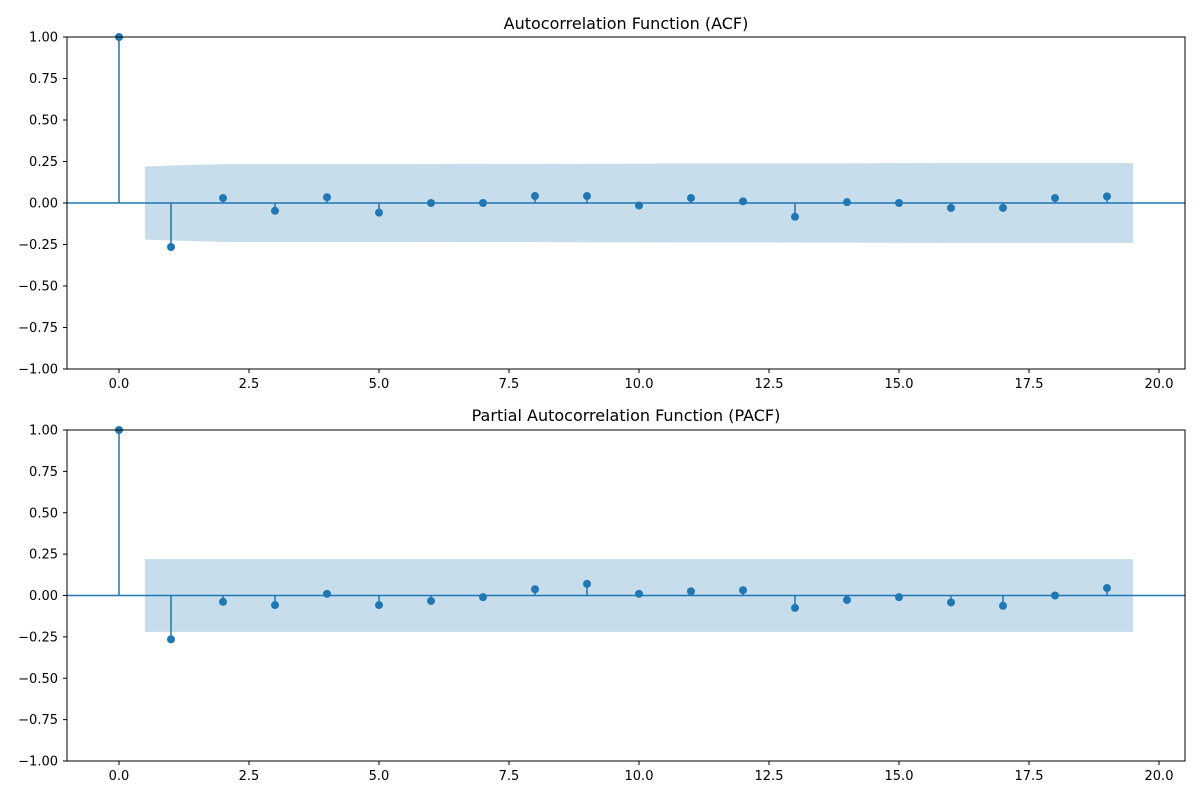  Describe the element at coordinates (43, 513) in the screenshot. I see `pacf-y-tick-label: 0.50` at that location.